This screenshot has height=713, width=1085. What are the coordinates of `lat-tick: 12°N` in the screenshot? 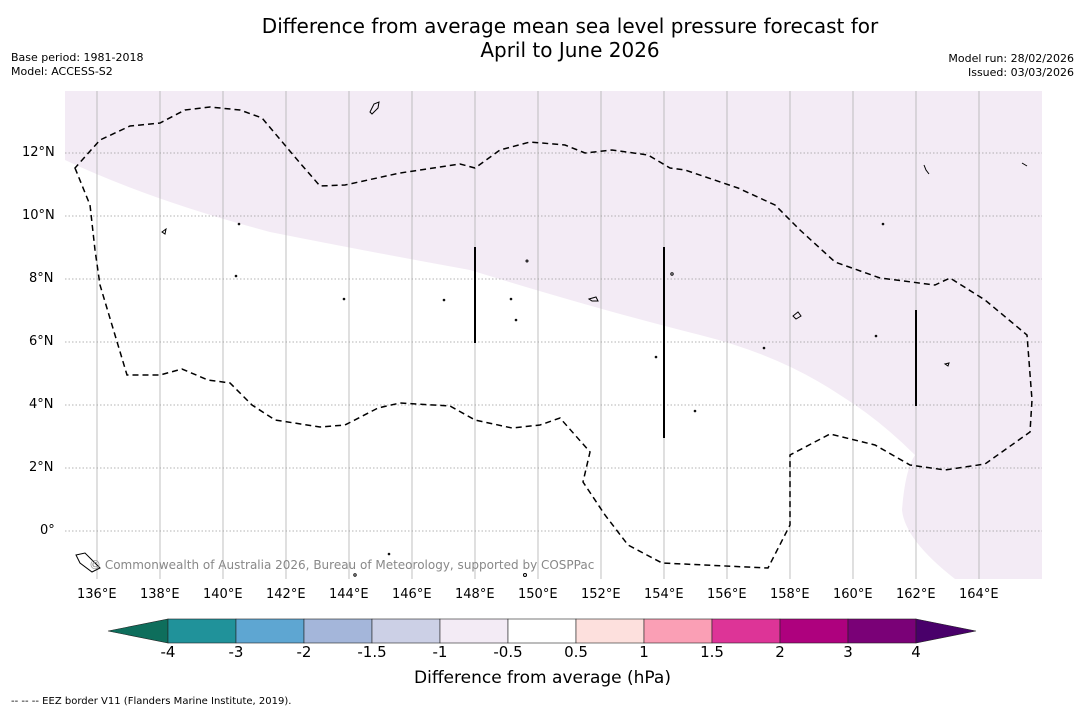 It's located at (38, 152).